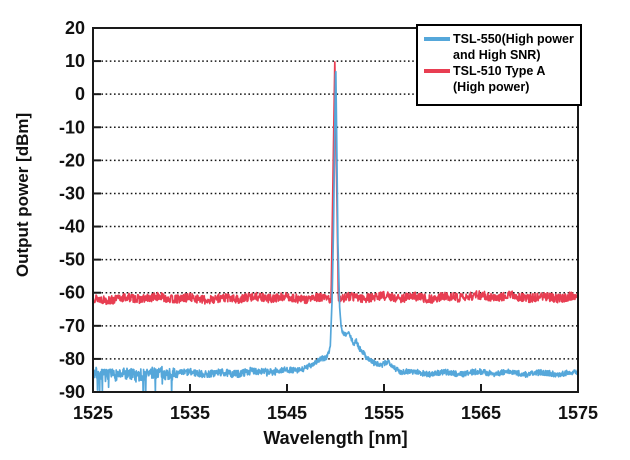  Describe the element at coordinates (93, 413) in the screenshot. I see `x-tick-label: 1525` at that location.